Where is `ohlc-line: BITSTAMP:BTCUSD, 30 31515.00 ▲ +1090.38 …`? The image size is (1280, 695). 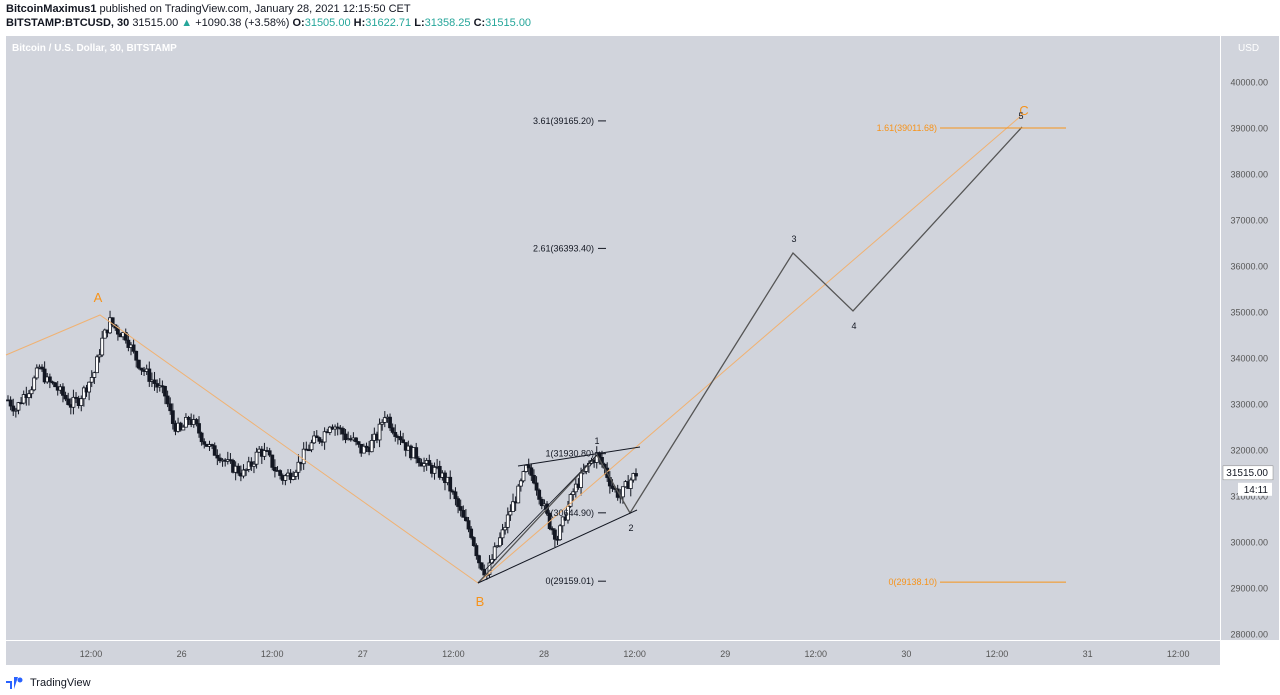
ohlc-line: BITSTAMP:BTCUSD, 30 31515.00 ▲ +1090.38 … is located at coordinates (268, 23).